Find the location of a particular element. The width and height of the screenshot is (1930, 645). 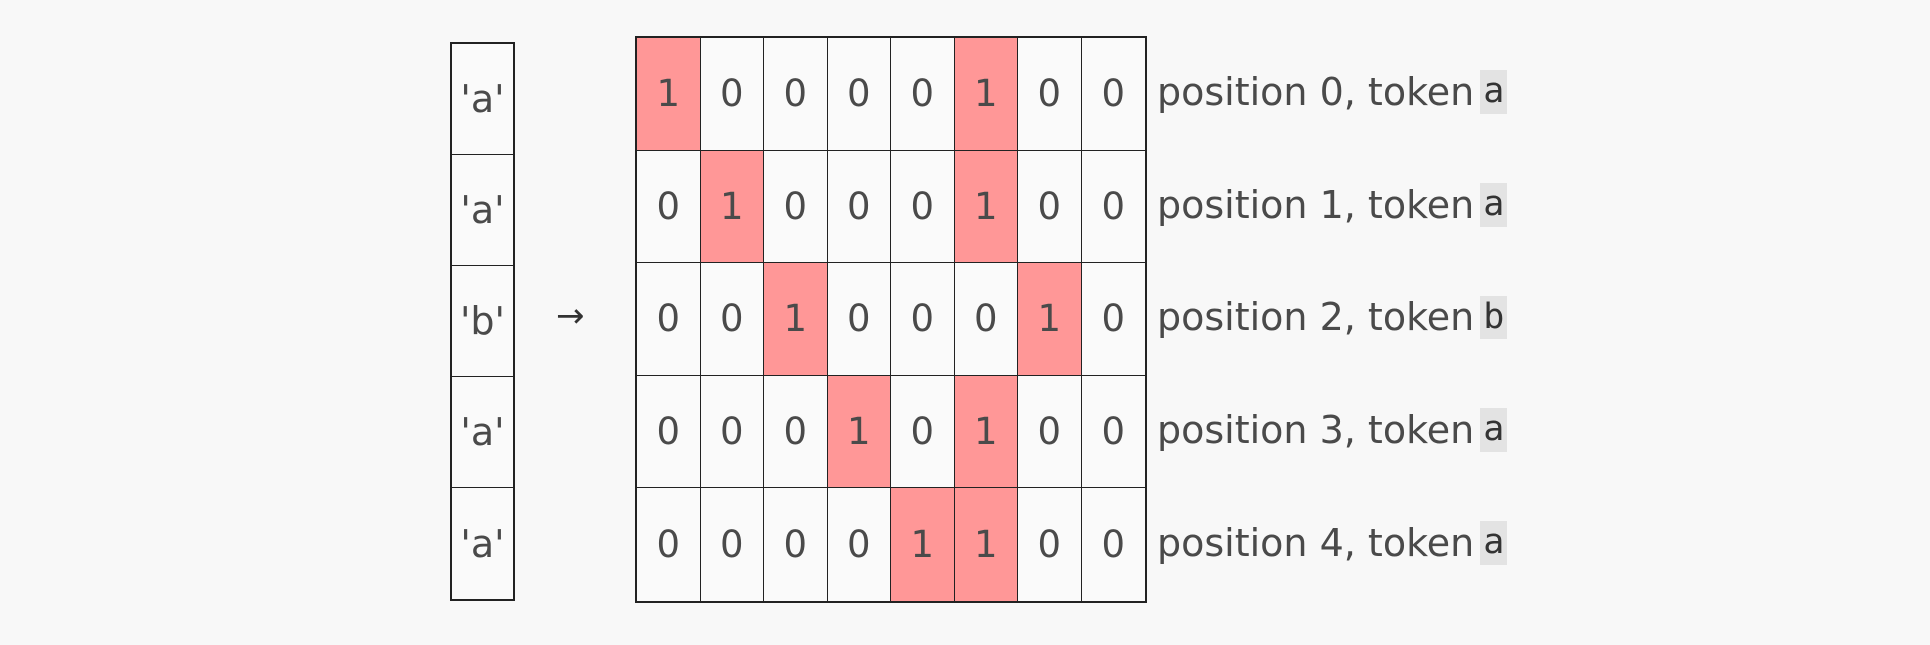

row-label: position 3, token a is located at coordinates (1332, 430).